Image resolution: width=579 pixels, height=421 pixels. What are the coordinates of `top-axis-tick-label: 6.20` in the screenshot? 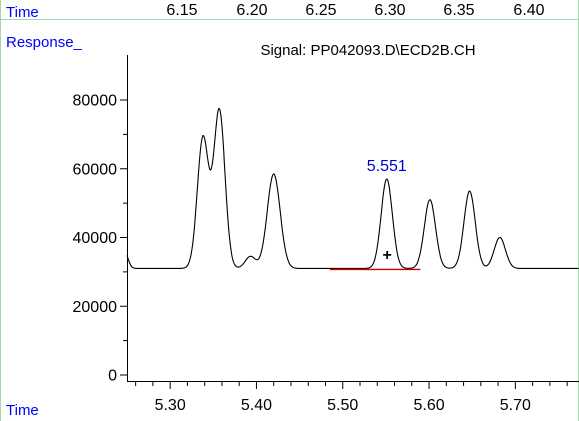 It's located at (251, 10).